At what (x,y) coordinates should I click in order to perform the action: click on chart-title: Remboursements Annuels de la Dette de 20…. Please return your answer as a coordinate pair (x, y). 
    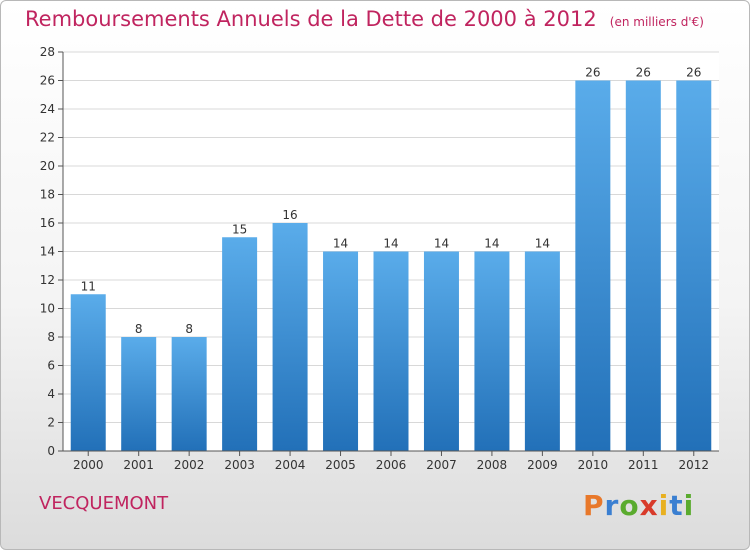
    Looking at the image, I should click on (311, 19).